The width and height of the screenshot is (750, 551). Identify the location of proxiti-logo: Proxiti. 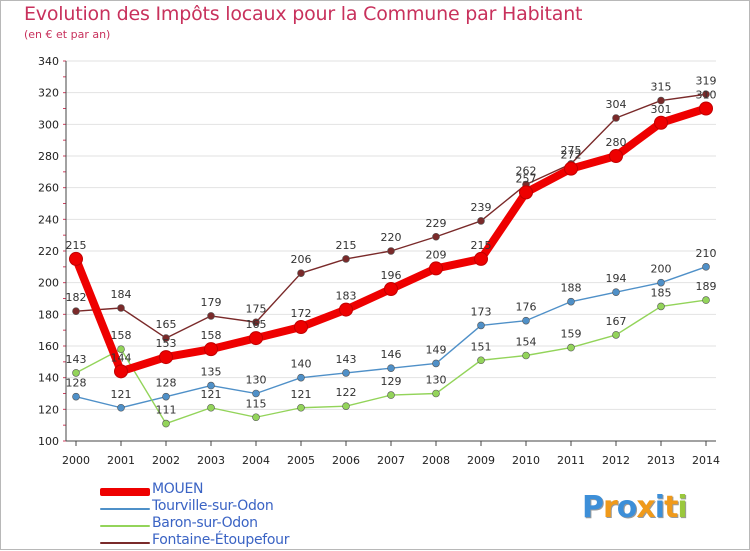
(635, 507).